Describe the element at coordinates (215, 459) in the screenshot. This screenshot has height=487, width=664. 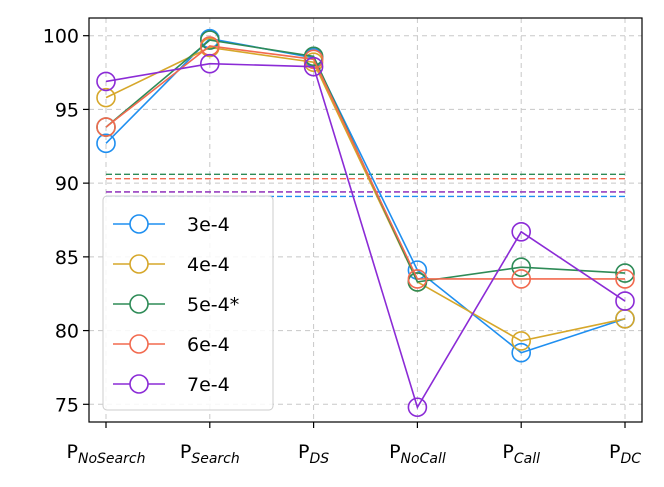
I see `x-tick-label-subscript: Search` at that location.